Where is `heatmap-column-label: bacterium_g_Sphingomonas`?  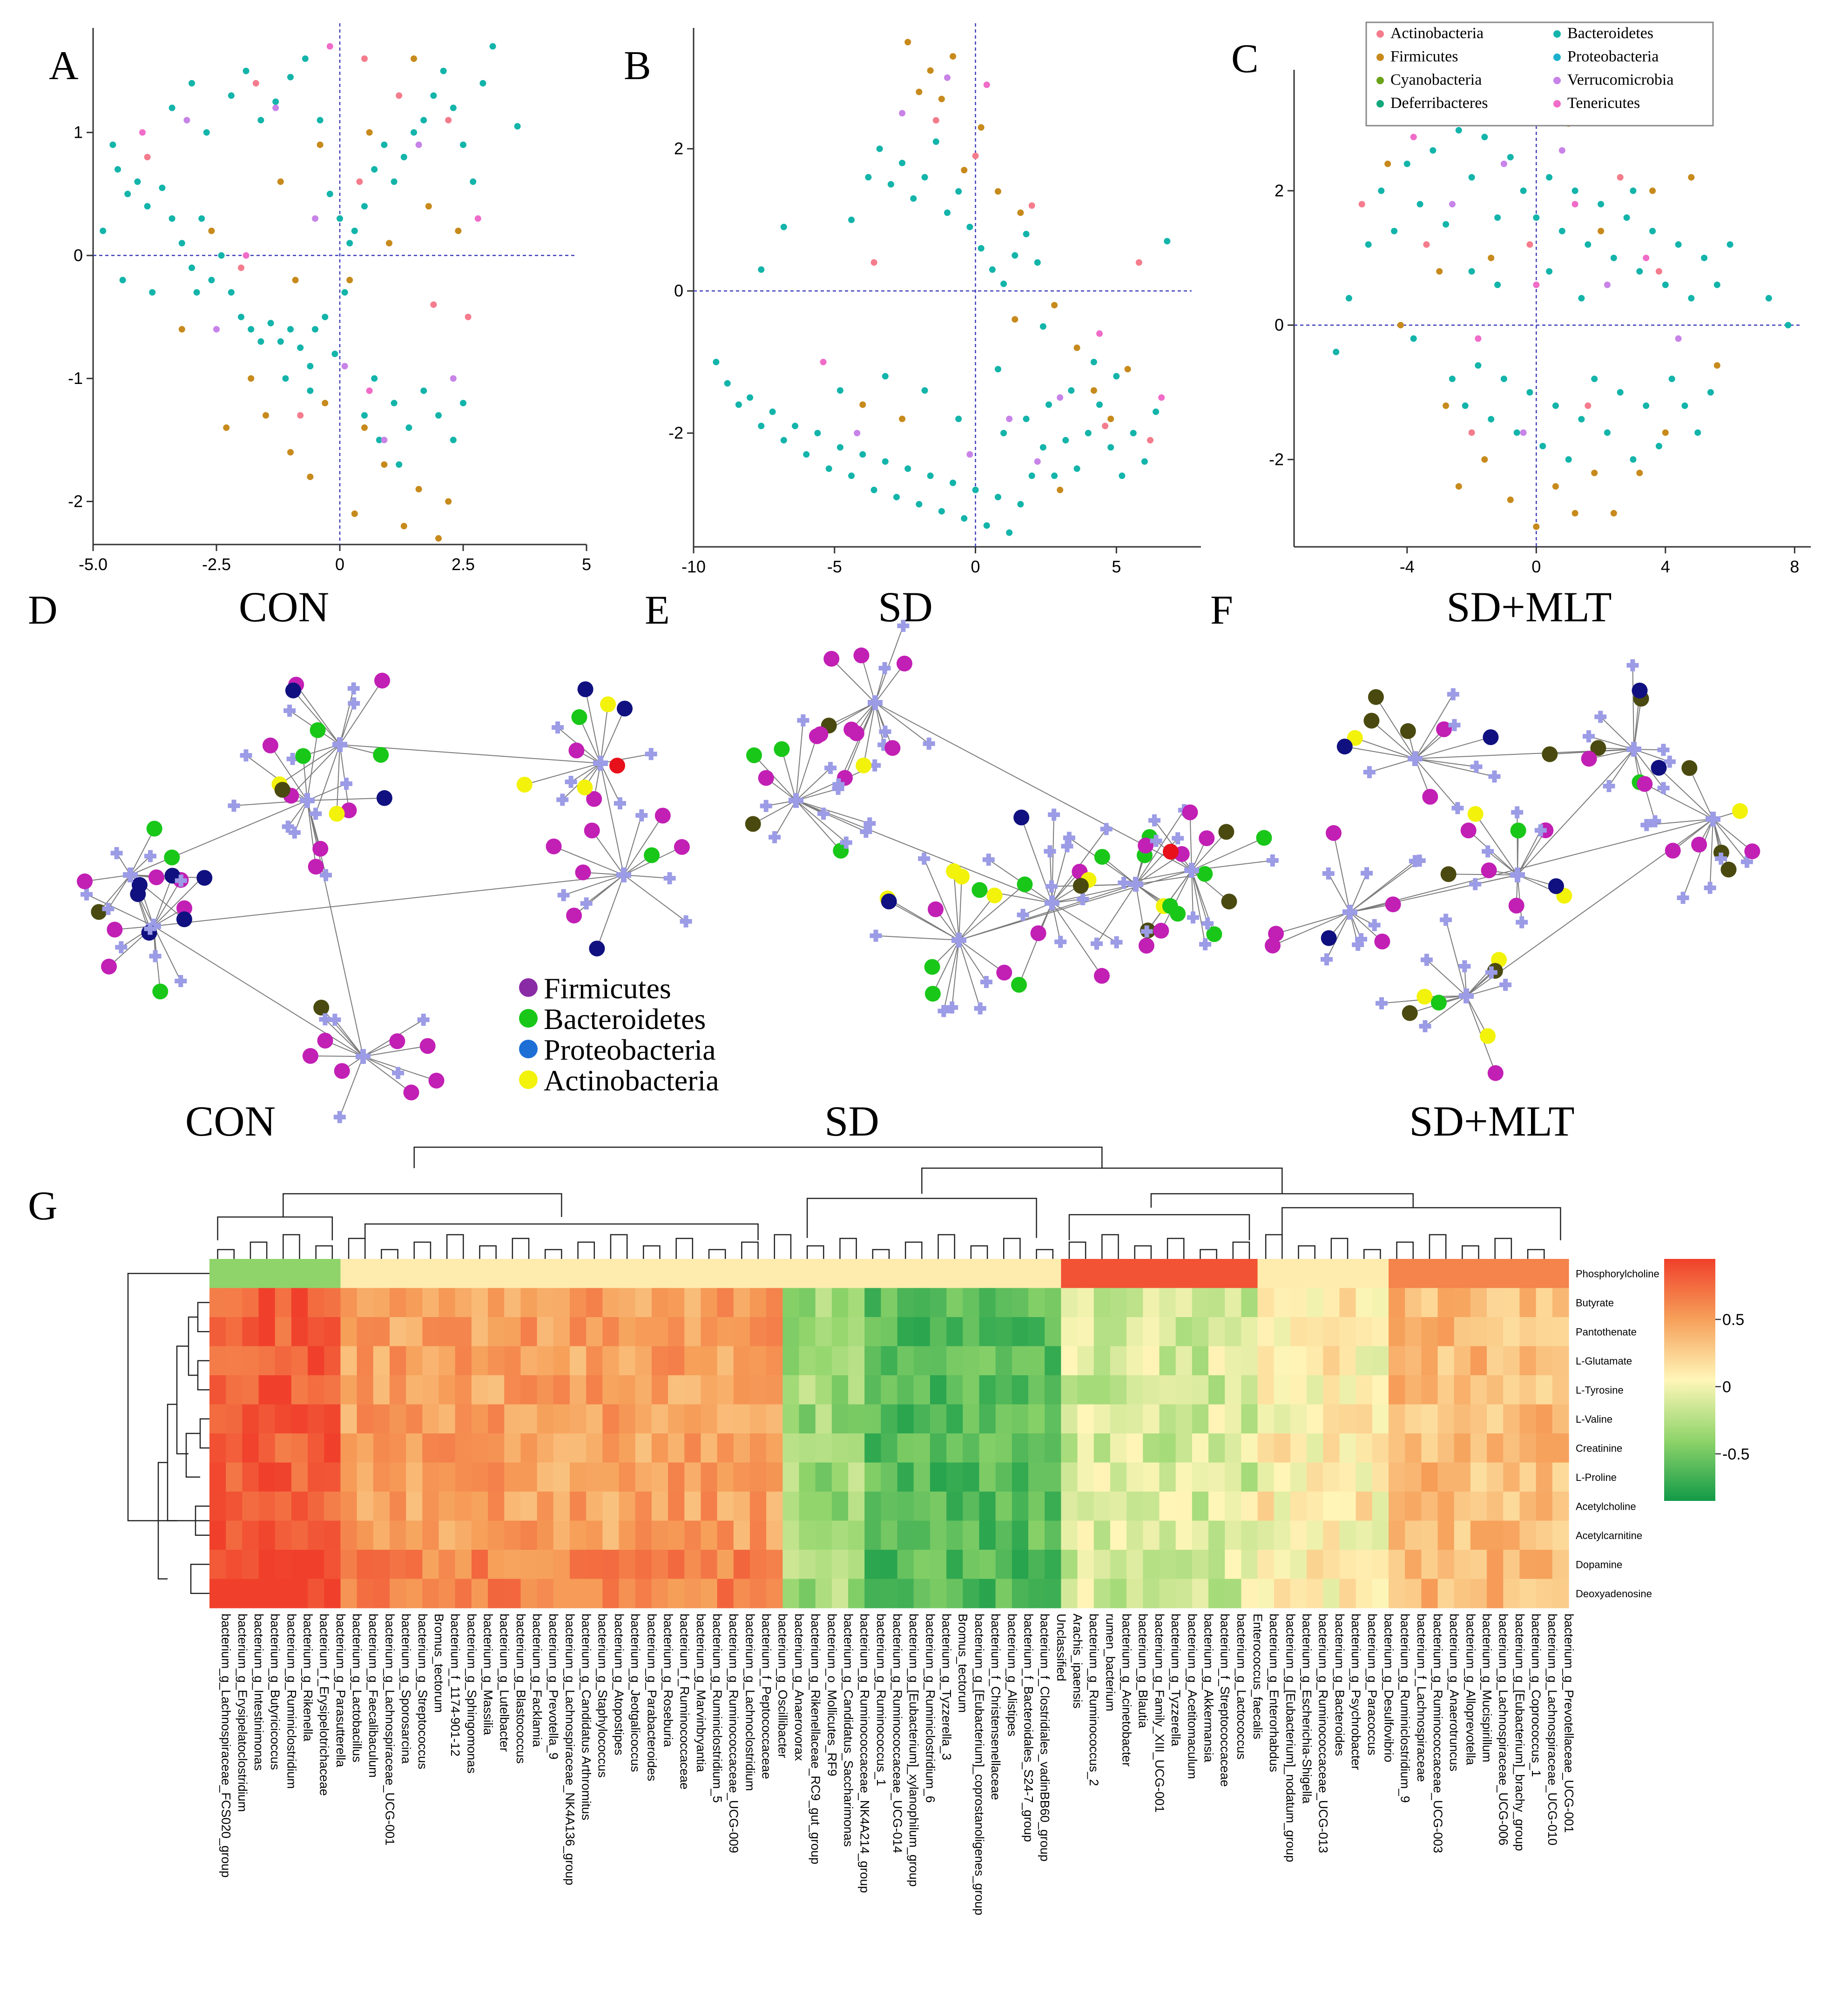
heatmap-column-label: bacterium_g_Sphingomonas is located at coordinates (472, 1694).